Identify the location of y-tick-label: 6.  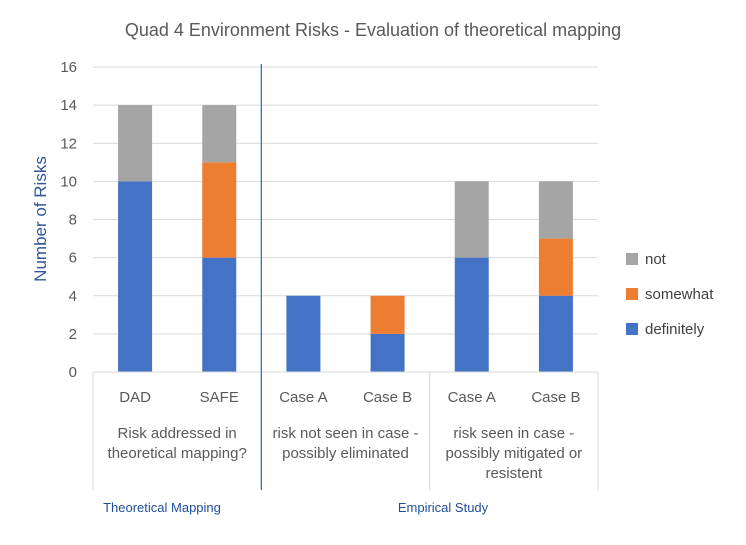
(73, 258).